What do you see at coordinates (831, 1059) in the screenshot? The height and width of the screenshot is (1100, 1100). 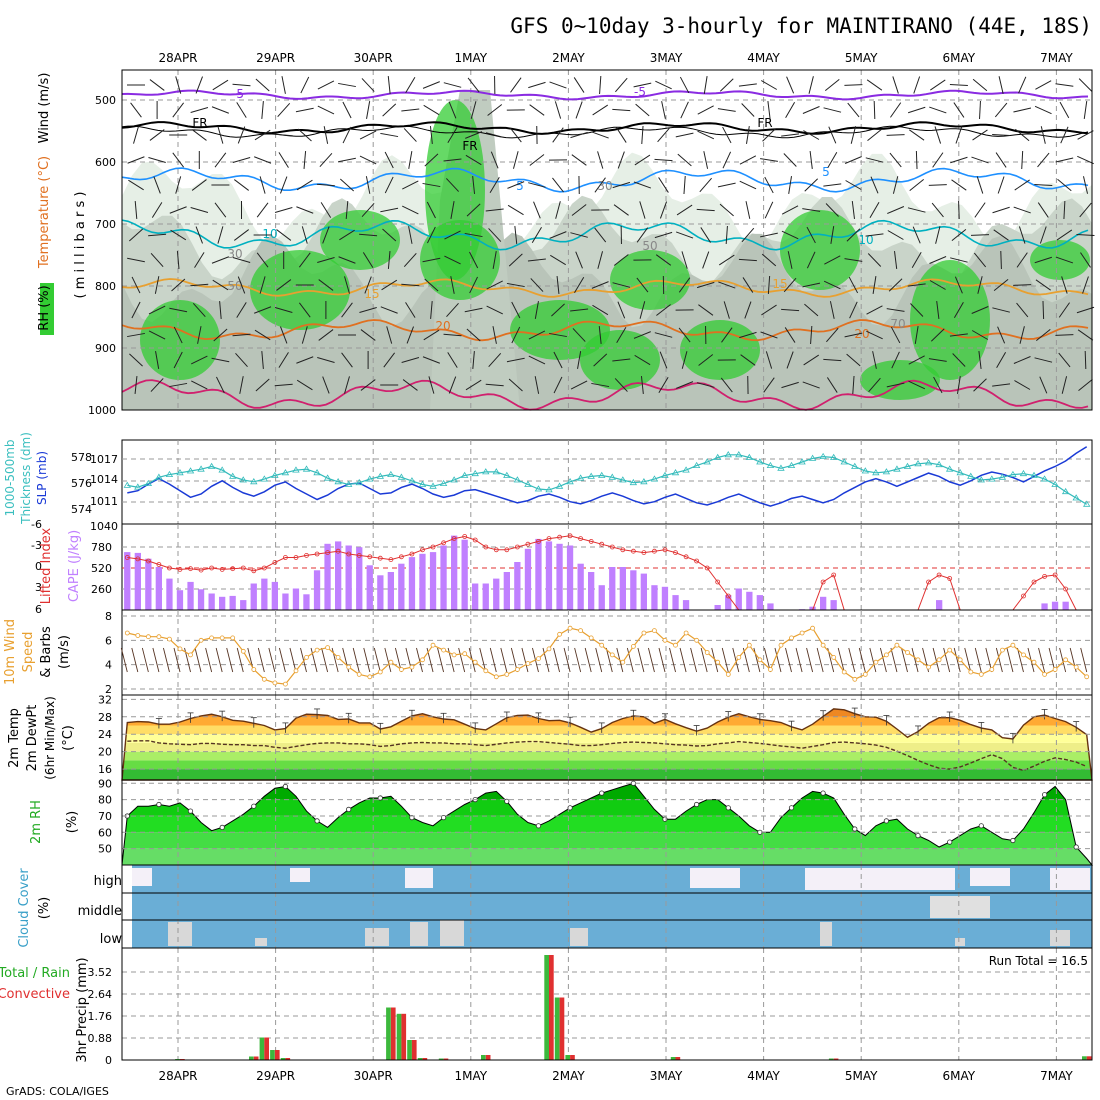 I see `rain-bar` at bounding box center [831, 1059].